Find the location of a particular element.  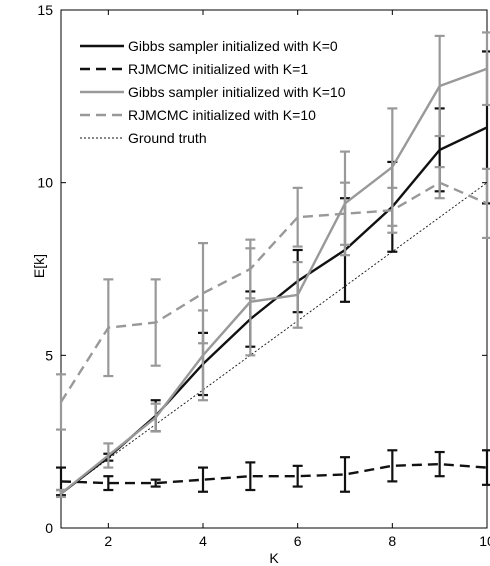

legend-label: Gibbs sampler initialized with K=0 is located at coordinates (233, 46).